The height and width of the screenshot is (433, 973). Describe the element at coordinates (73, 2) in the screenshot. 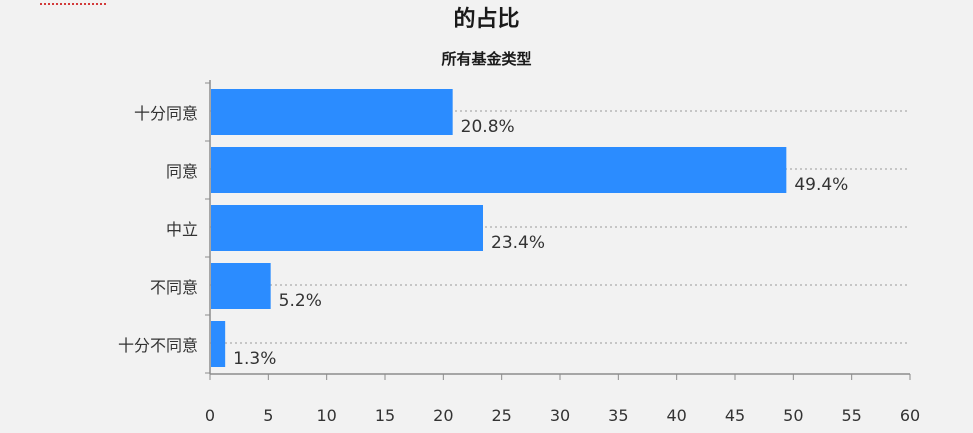

I see `title-underline-mark` at that location.